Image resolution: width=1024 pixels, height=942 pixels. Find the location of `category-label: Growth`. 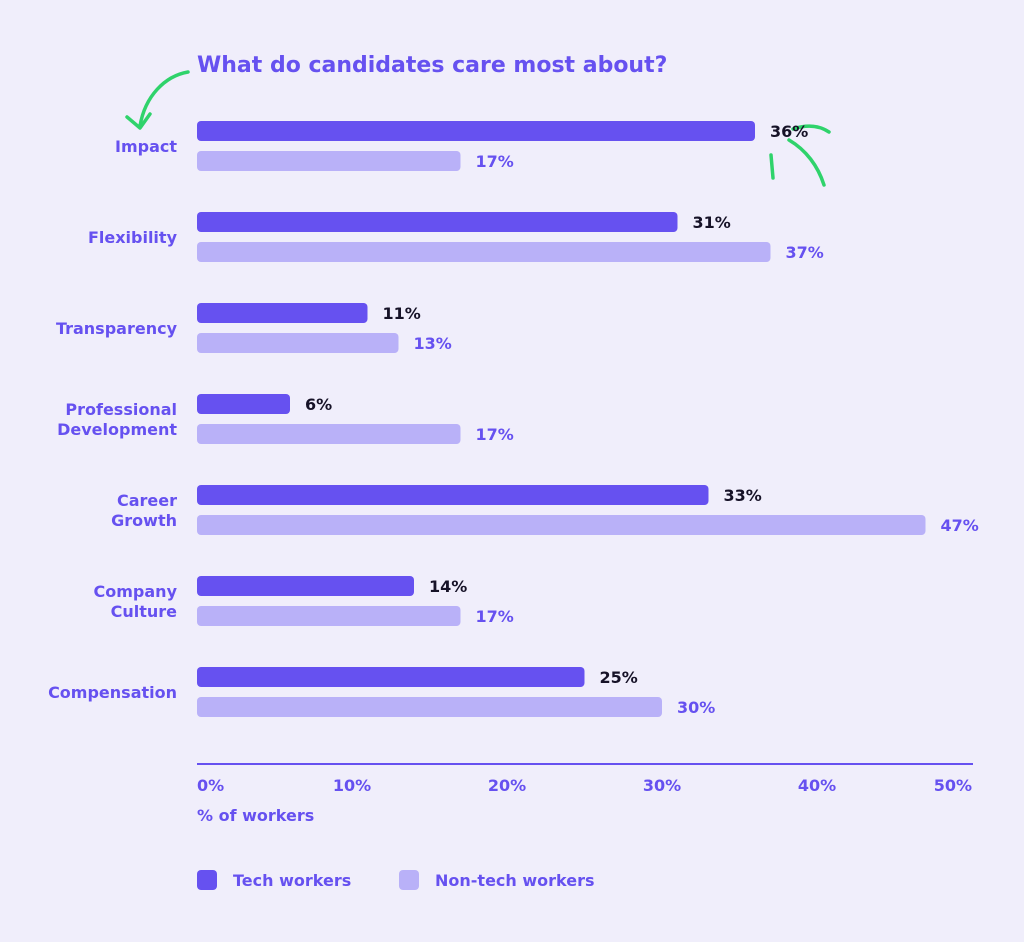

category-label: Growth is located at coordinates (144, 520).